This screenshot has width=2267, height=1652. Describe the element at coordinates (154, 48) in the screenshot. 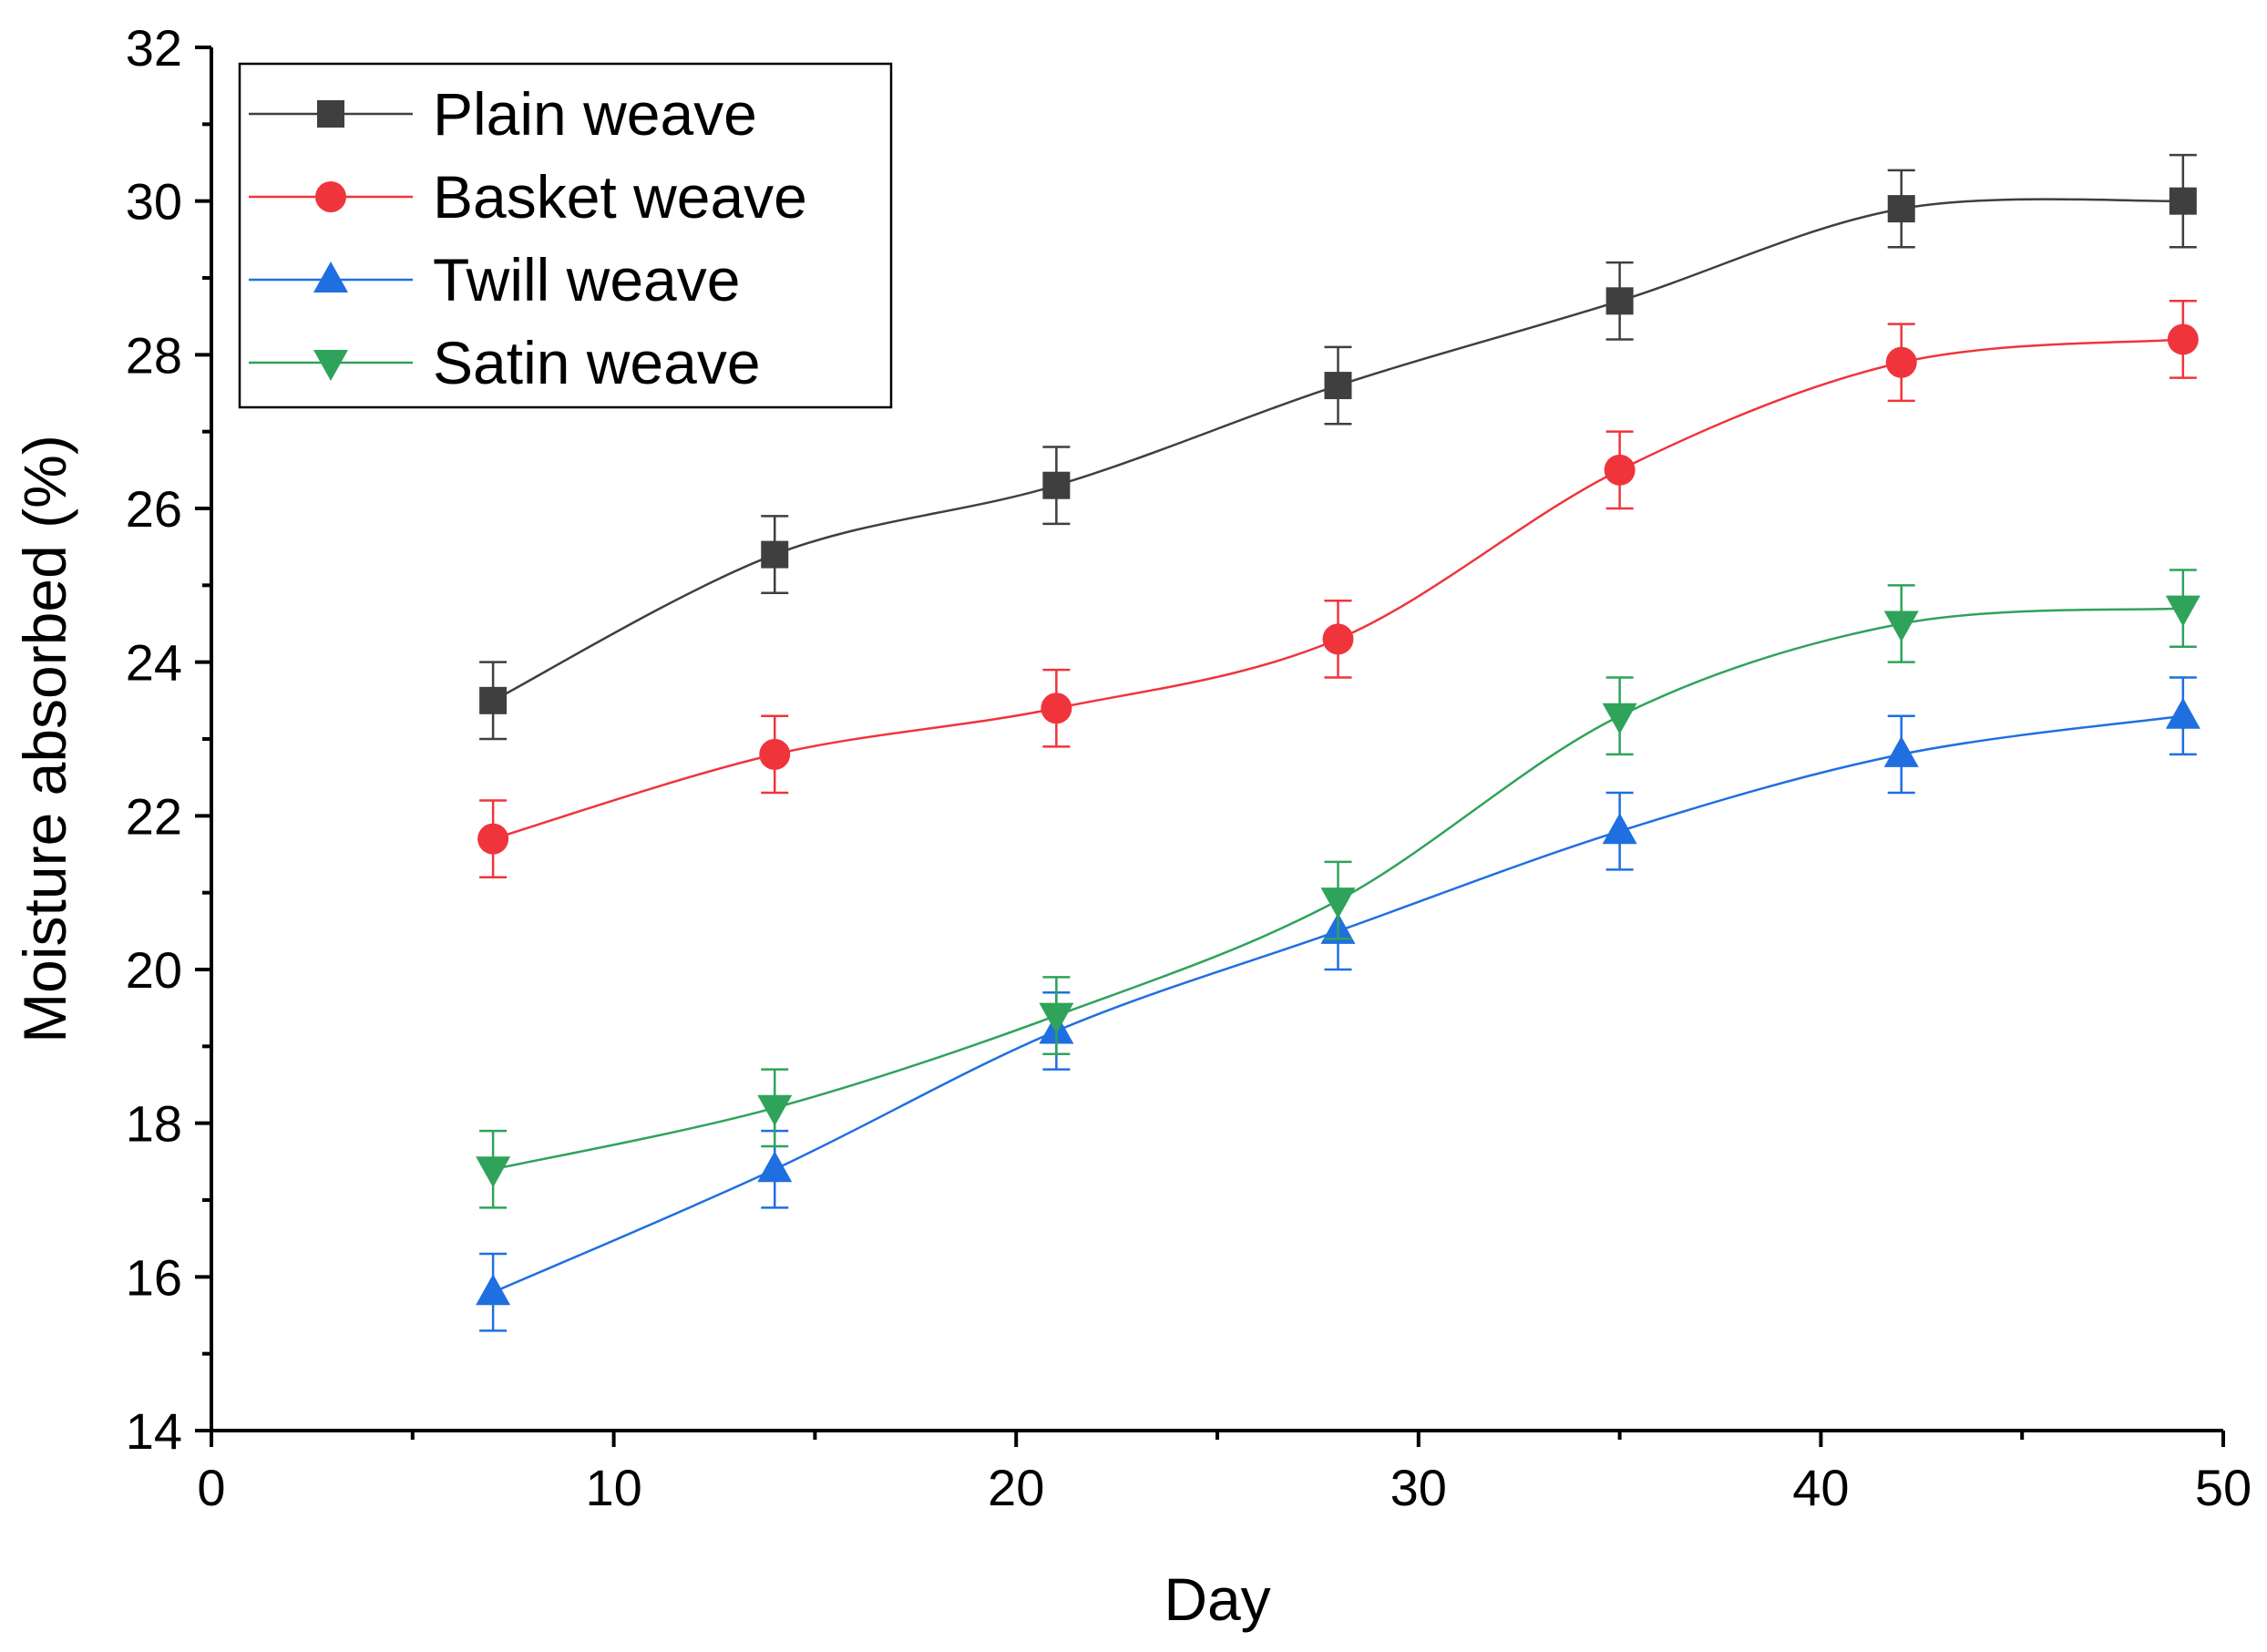

I see `y-tick-label: 32` at that location.